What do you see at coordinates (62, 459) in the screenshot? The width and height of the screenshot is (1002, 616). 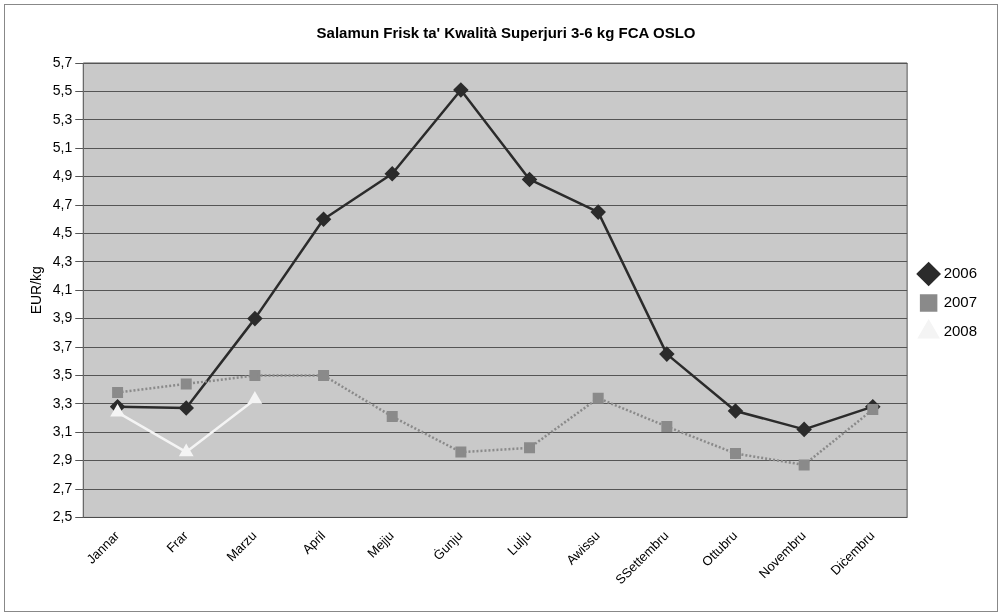 I see `y-tick-label: 2,9` at bounding box center [62, 459].